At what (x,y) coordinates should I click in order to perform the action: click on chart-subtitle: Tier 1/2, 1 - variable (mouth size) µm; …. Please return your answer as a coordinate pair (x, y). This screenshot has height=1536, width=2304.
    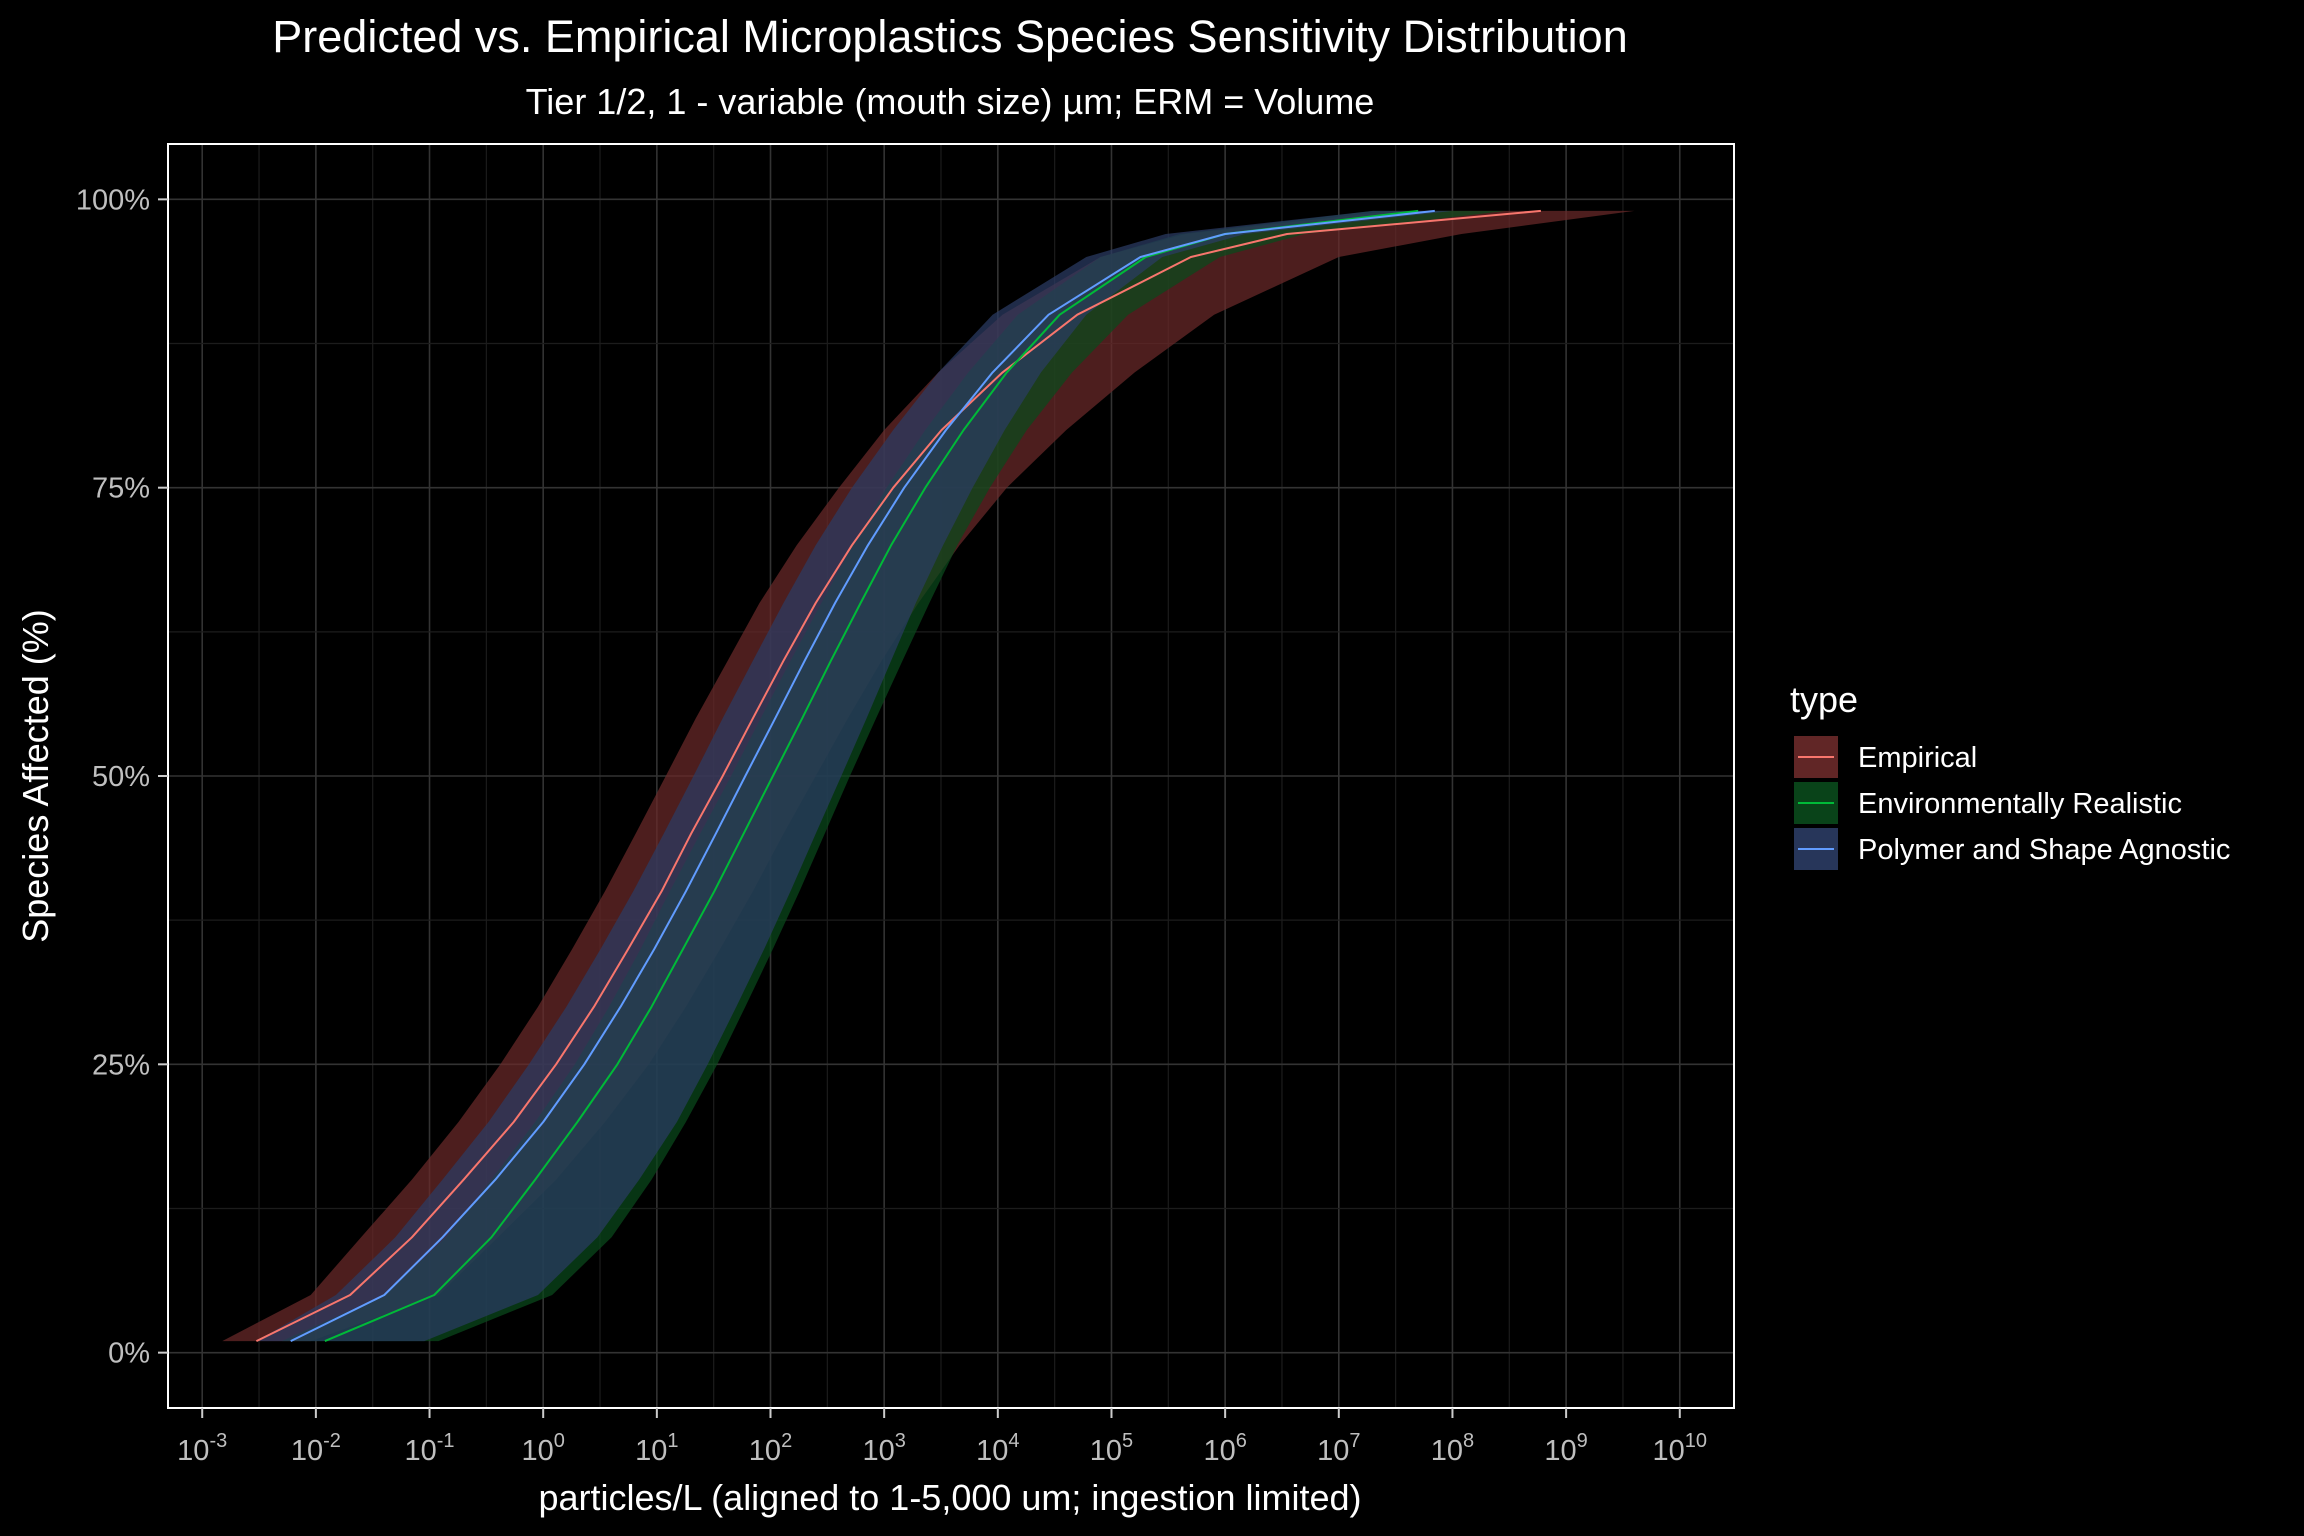
    Looking at the image, I should click on (950, 101).